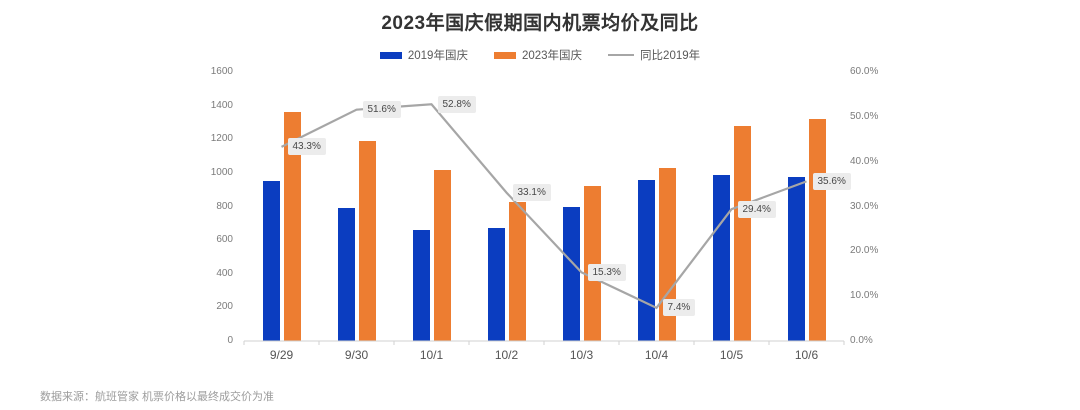 Image resolution: width=1080 pixels, height=410 pixels. What do you see at coordinates (381, 110) in the screenshot?
I see `yoy-data-label: 51.6%` at bounding box center [381, 110].